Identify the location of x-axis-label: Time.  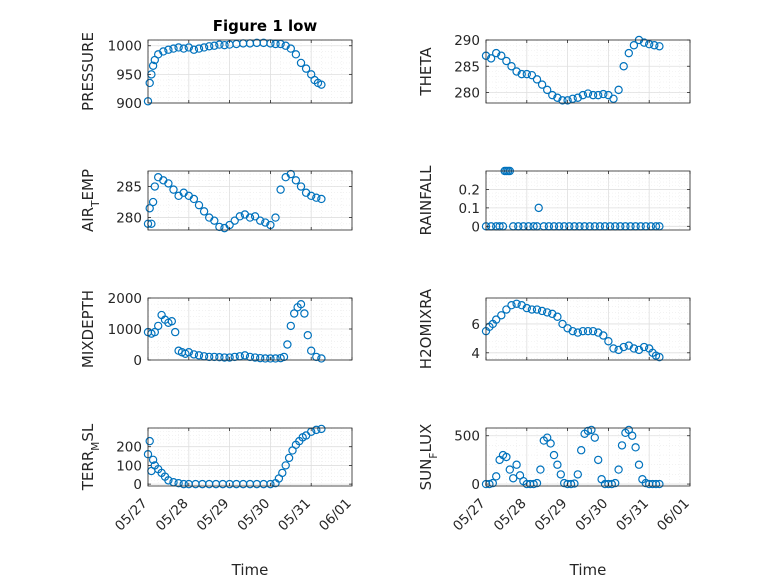
(588, 570).